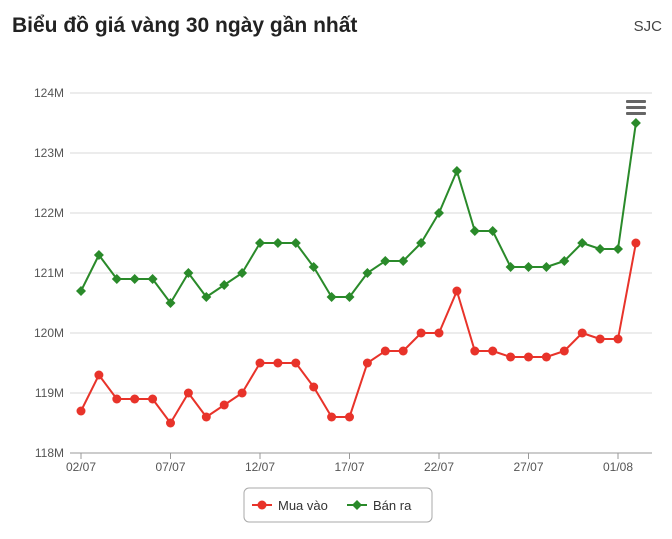 This screenshot has width=672, height=539. I want to click on x-axis-ticks: 02/07 07/07 12/07 17/07 22/07 27/07 01/08, so click(349, 463).